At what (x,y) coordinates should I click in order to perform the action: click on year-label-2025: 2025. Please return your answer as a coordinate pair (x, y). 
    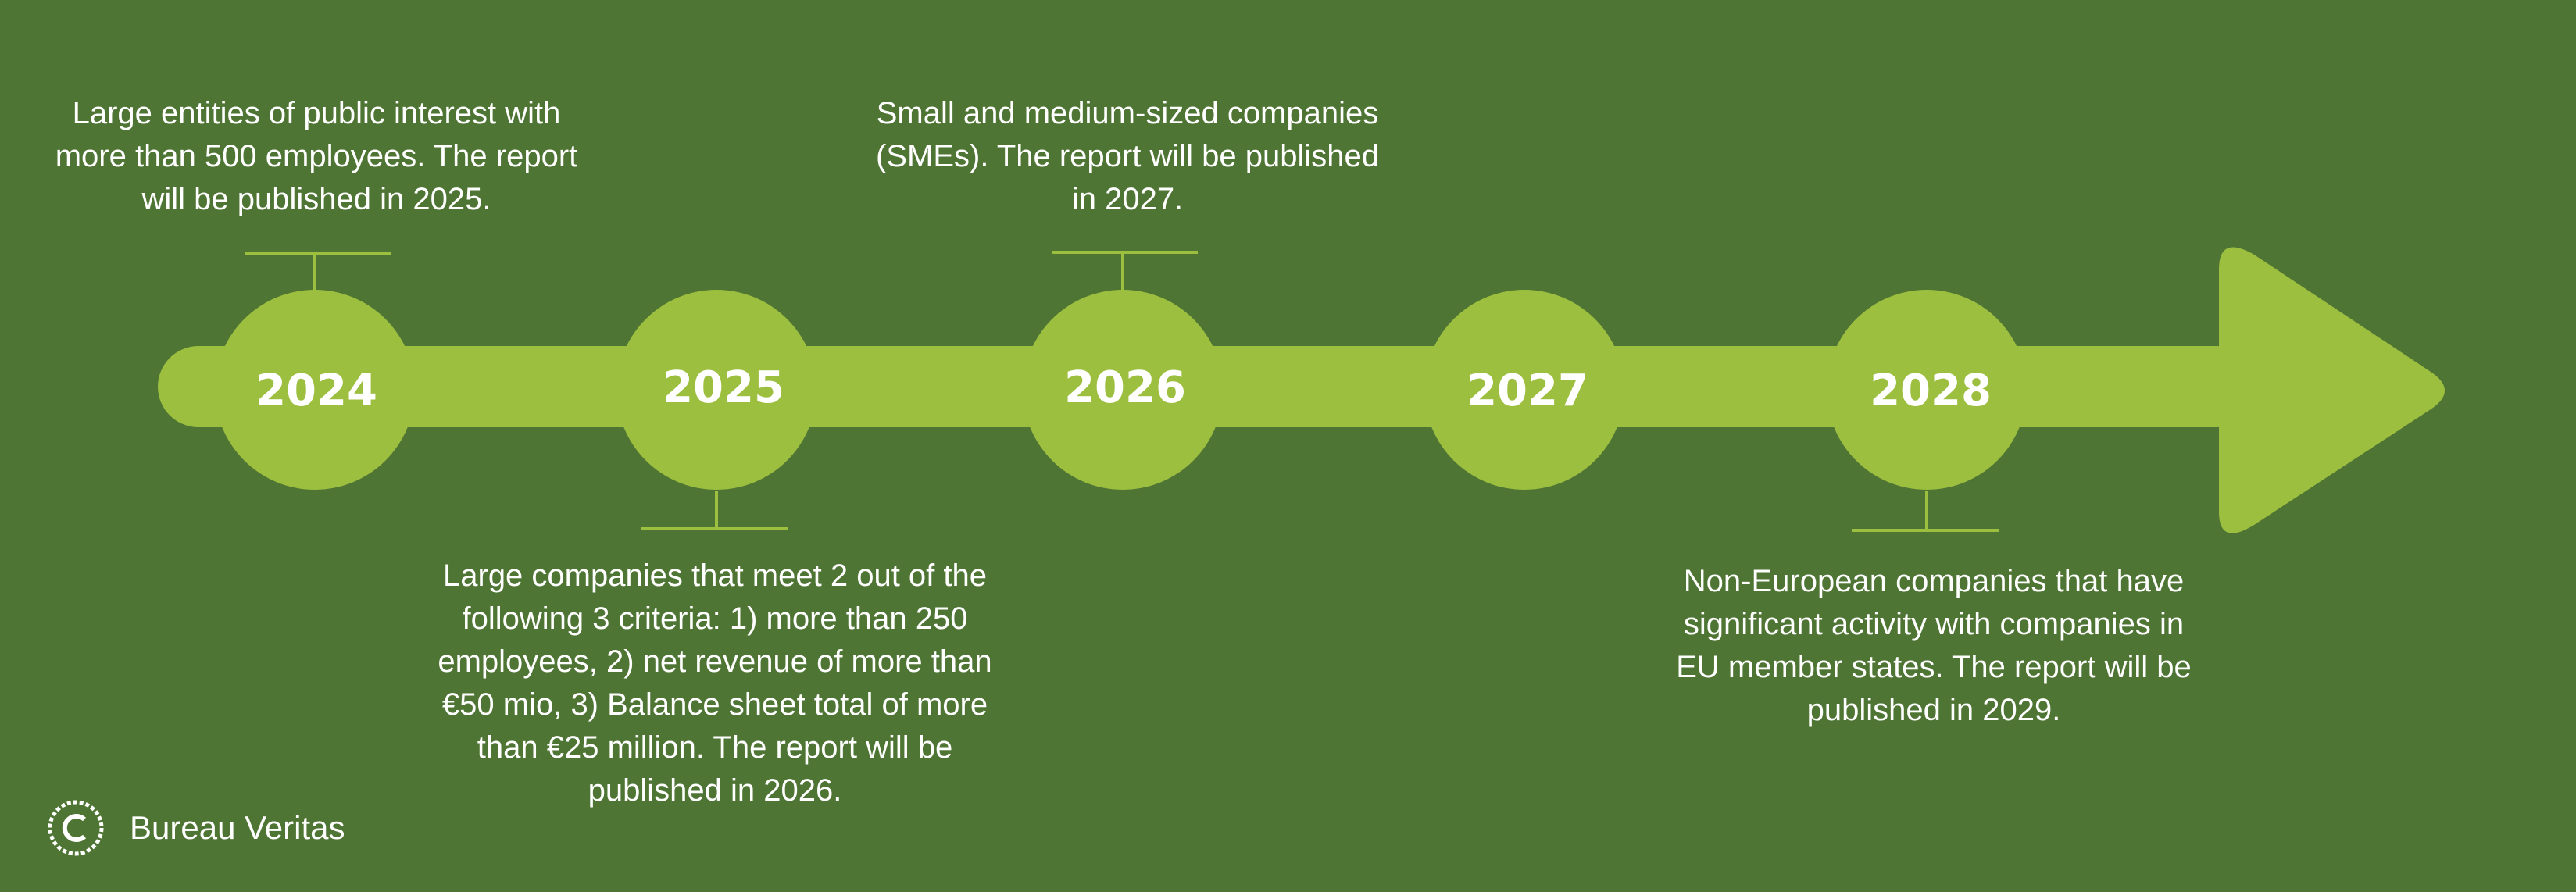
    Looking at the image, I should click on (724, 388).